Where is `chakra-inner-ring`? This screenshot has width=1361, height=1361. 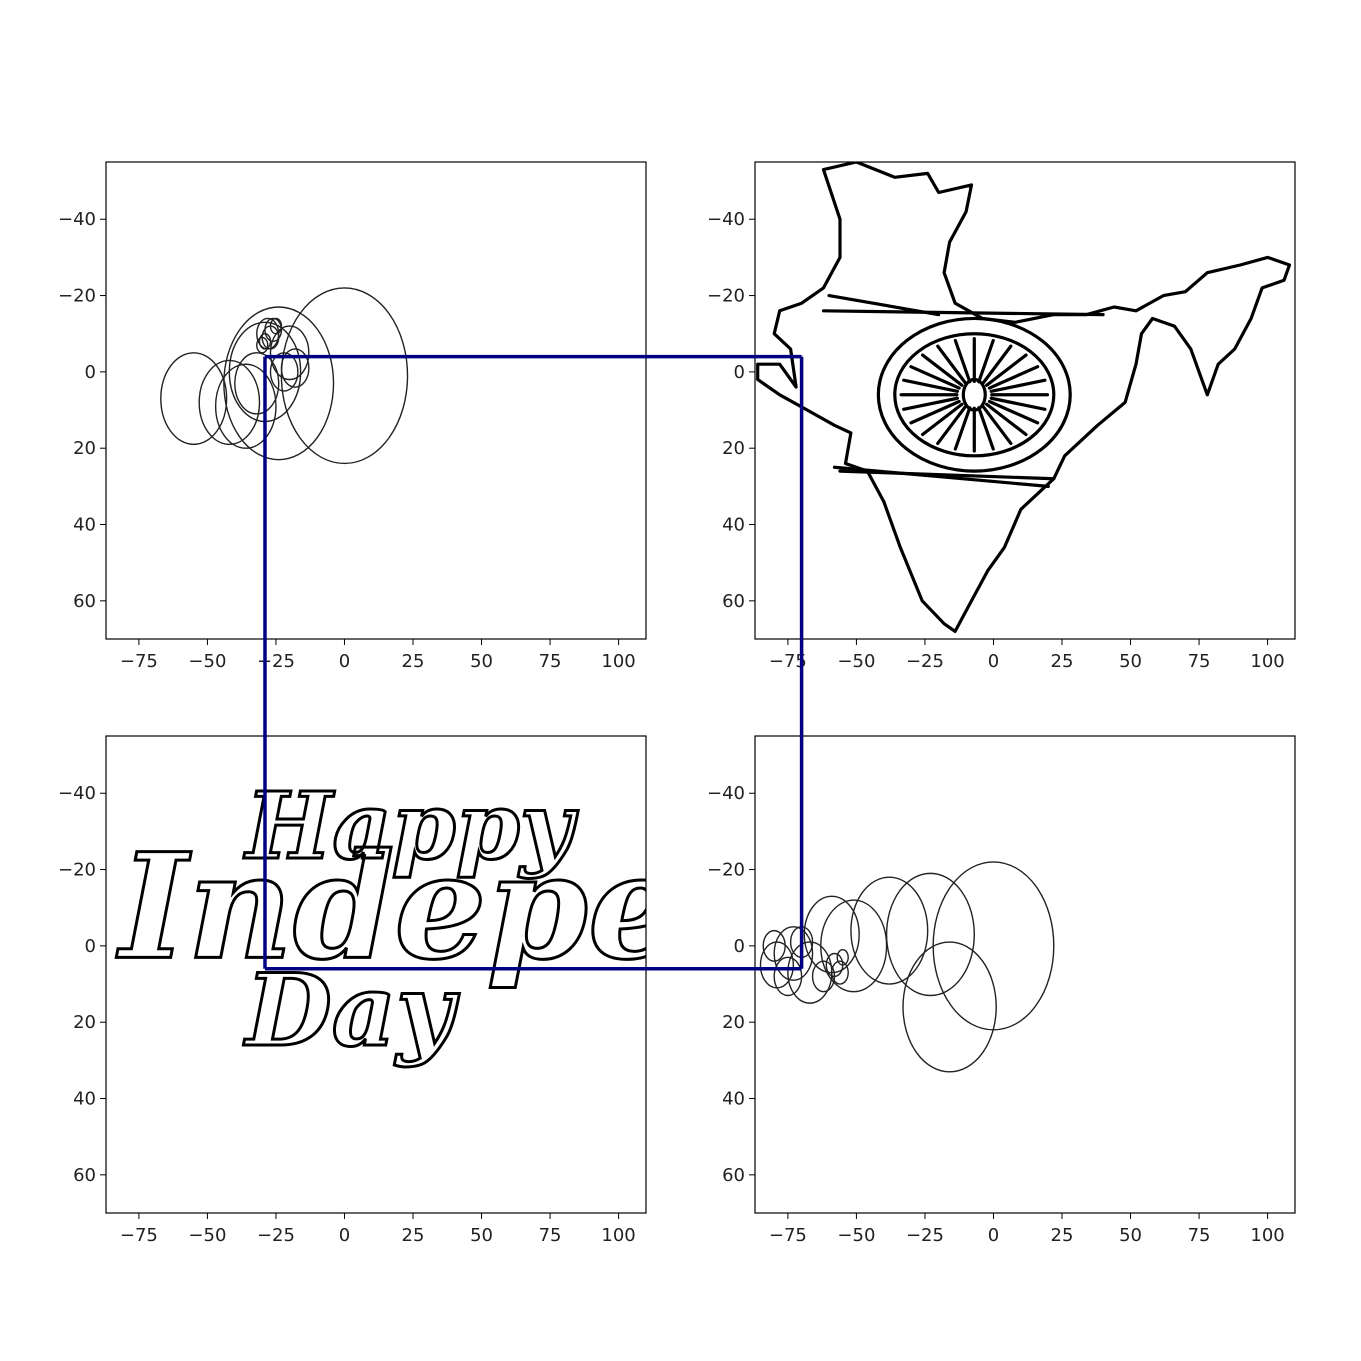 chakra-inner-ring is located at coordinates (974, 395).